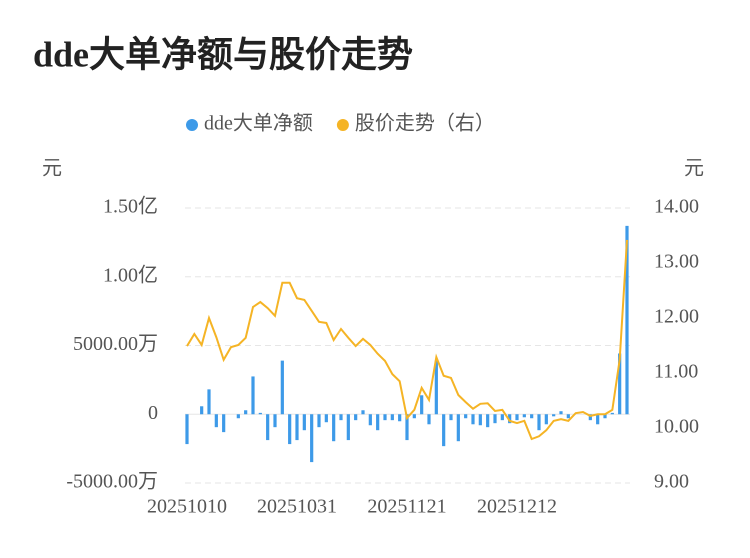 The width and height of the screenshot is (750, 558). Describe the element at coordinates (676, 372) in the screenshot. I see `y2-tick-label: 11.00` at that location.